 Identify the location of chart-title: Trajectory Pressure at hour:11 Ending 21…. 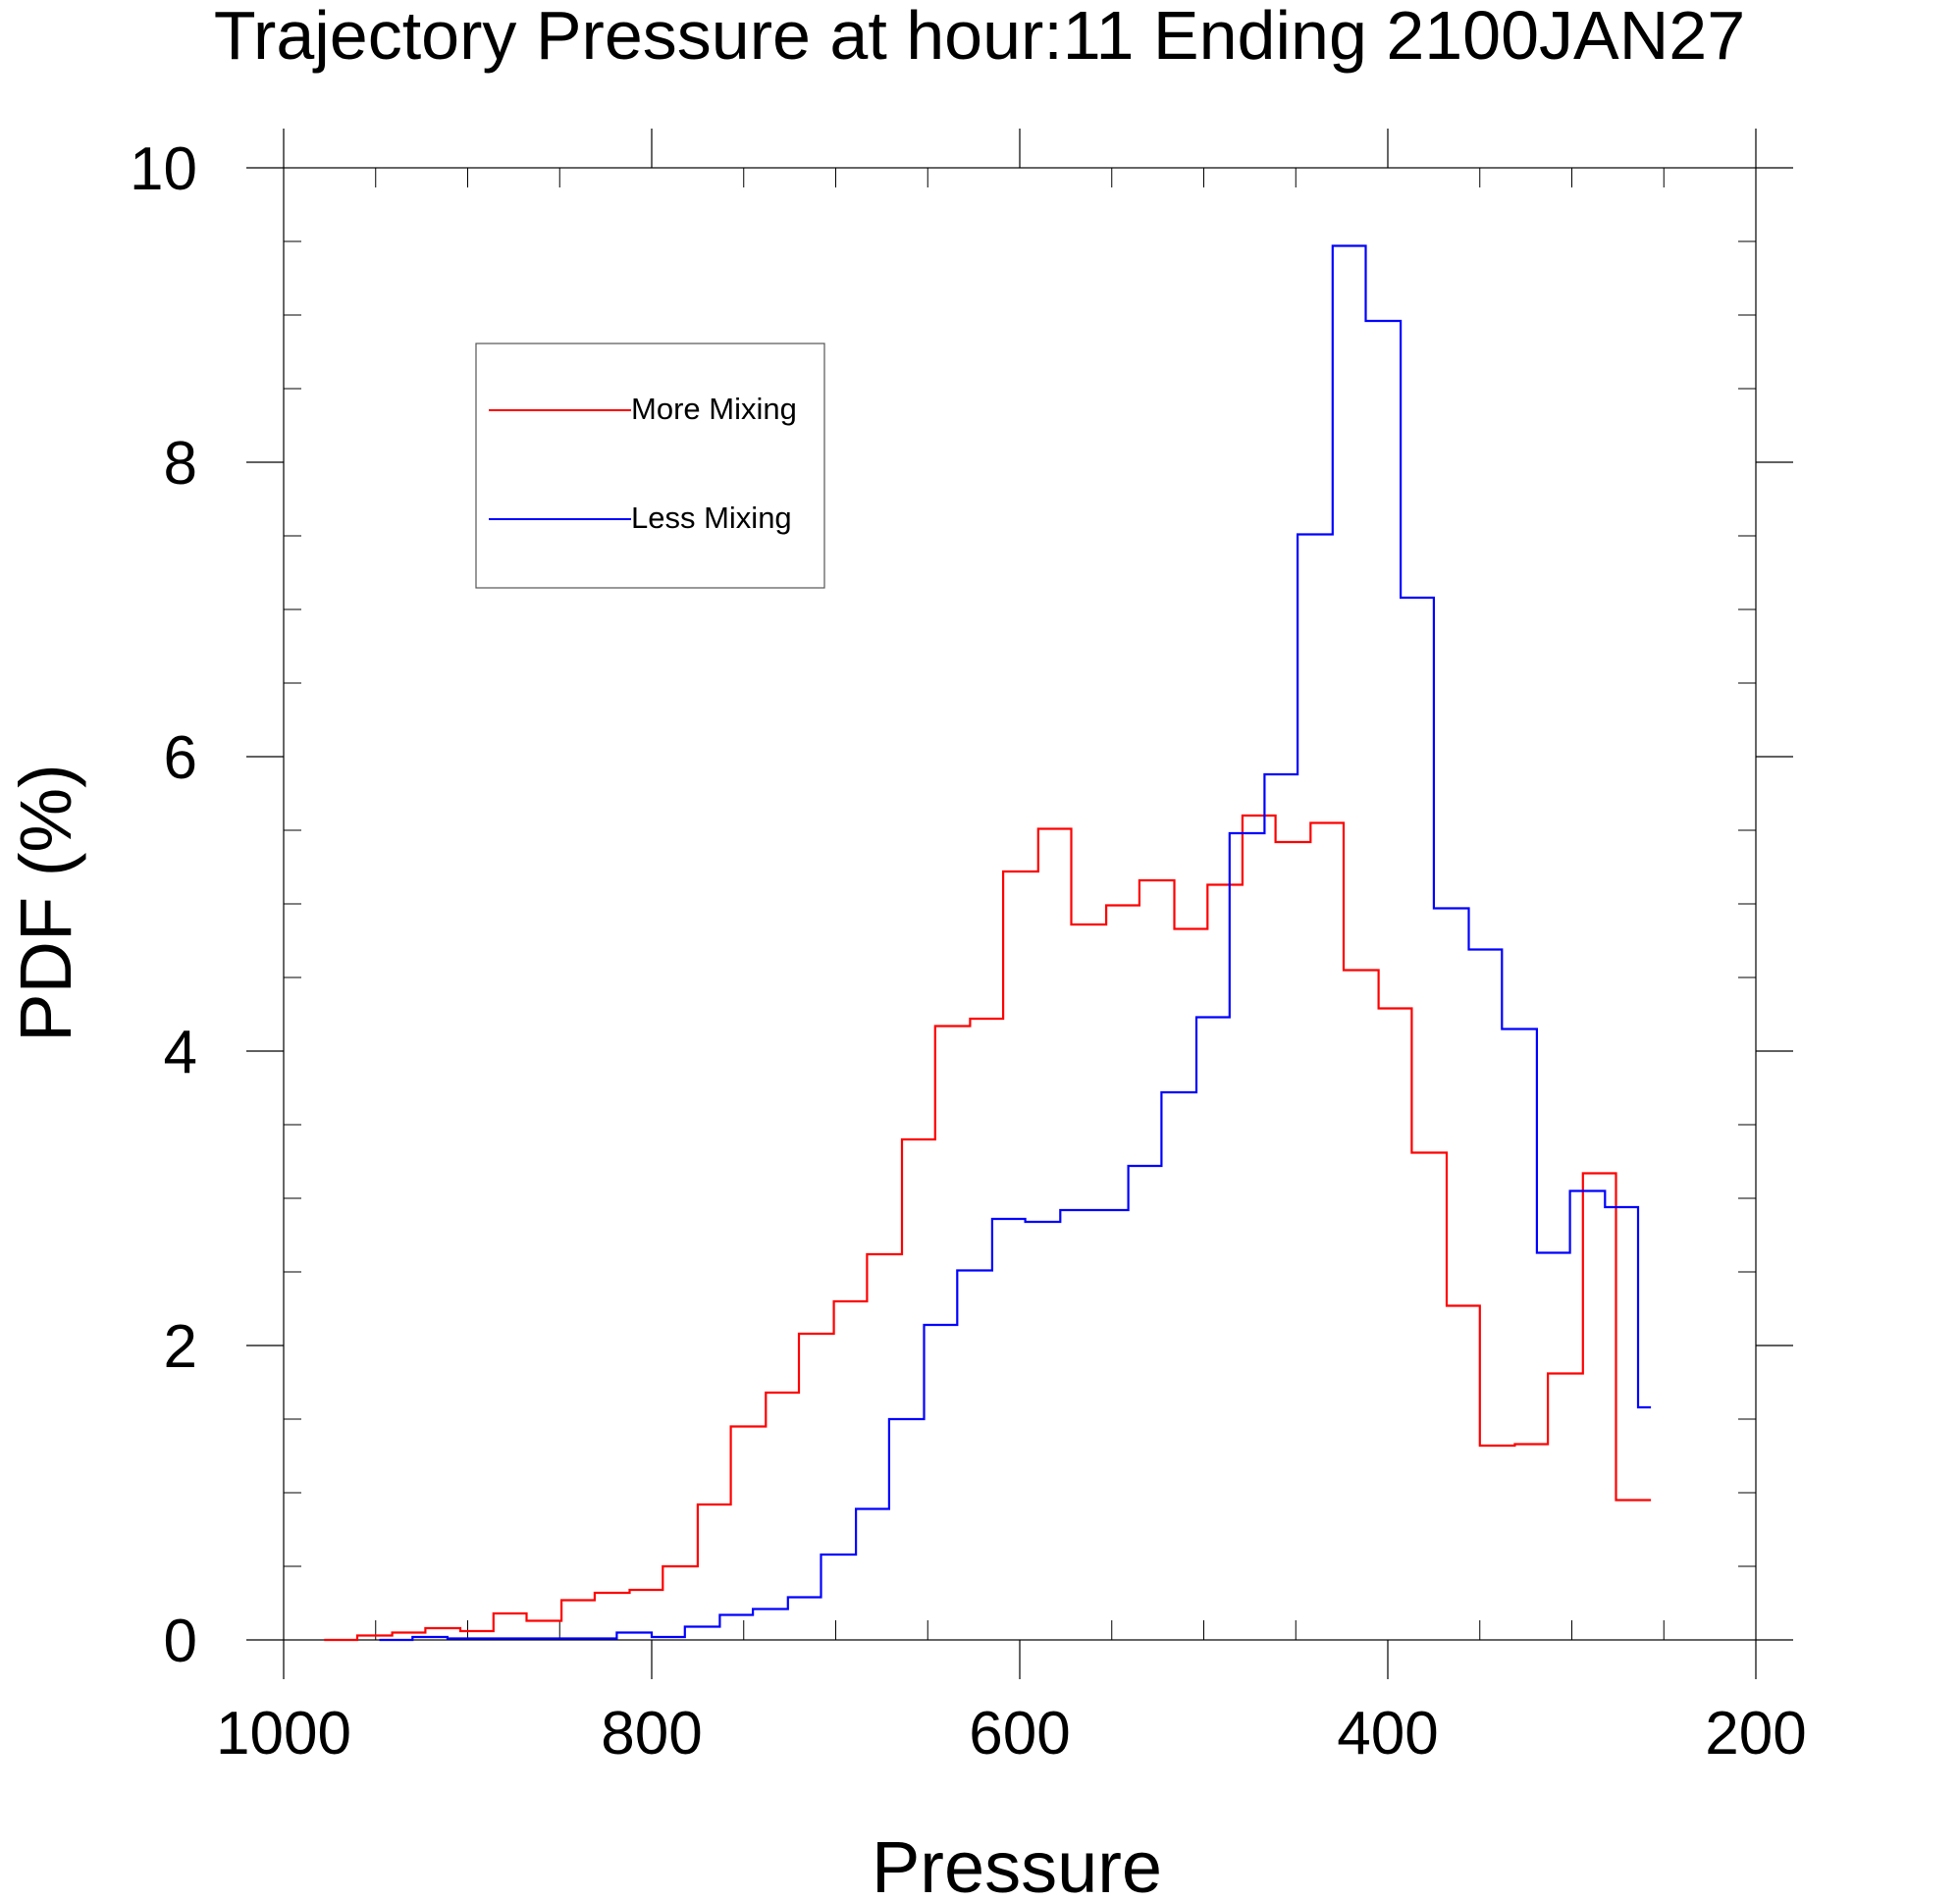
(980, 37).